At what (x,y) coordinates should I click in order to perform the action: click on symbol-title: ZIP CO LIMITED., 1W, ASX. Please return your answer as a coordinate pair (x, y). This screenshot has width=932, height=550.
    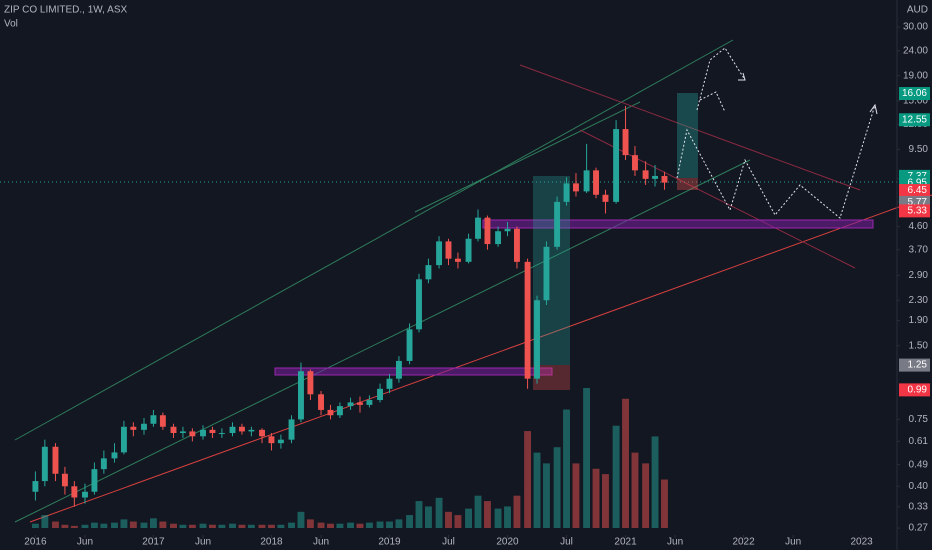
    Looking at the image, I should click on (66, 10).